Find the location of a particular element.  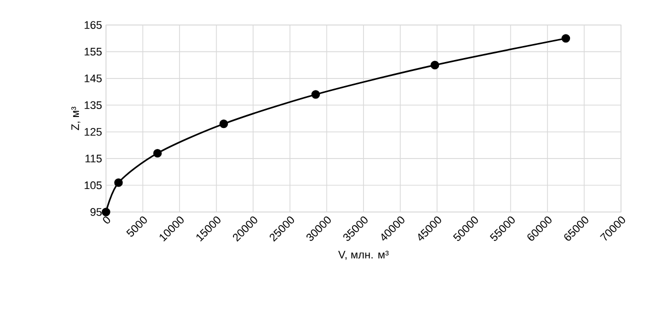

y-tick-label: 125 is located at coordinates (93, 132).